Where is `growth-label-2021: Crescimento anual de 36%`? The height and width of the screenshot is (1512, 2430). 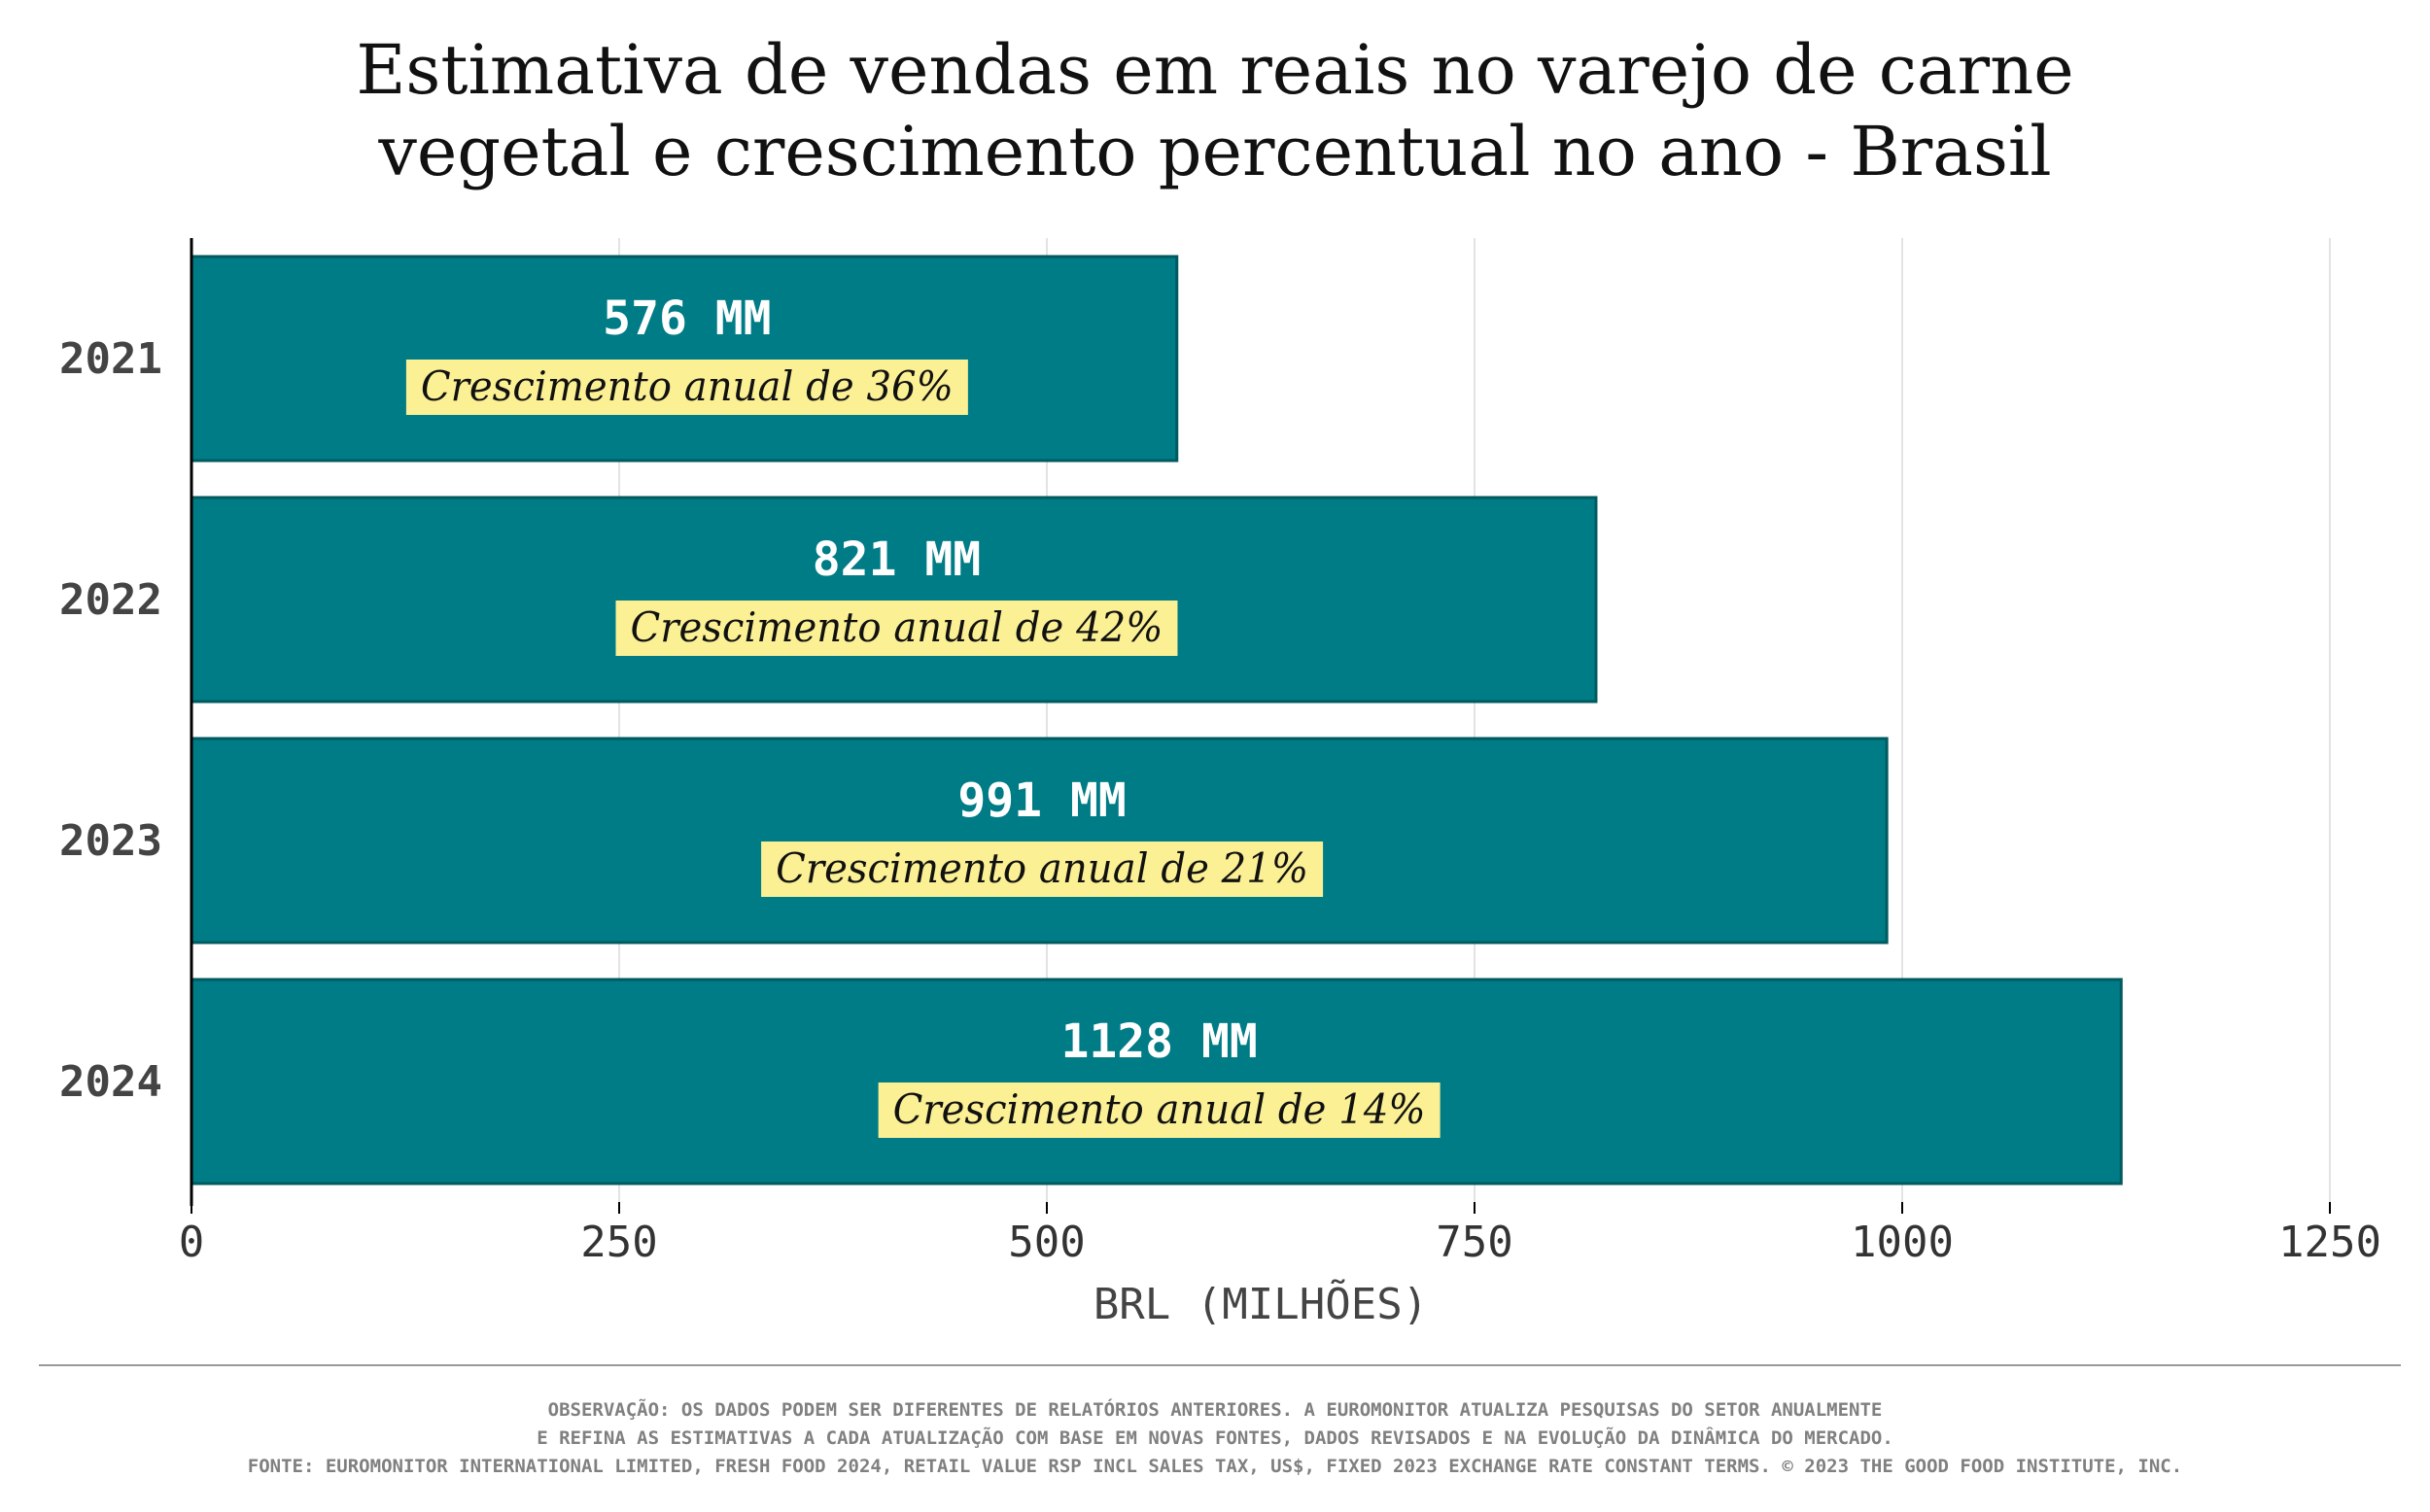 growth-label-2021: Crescimento anual de 36% is located at coordinates (687, 386).